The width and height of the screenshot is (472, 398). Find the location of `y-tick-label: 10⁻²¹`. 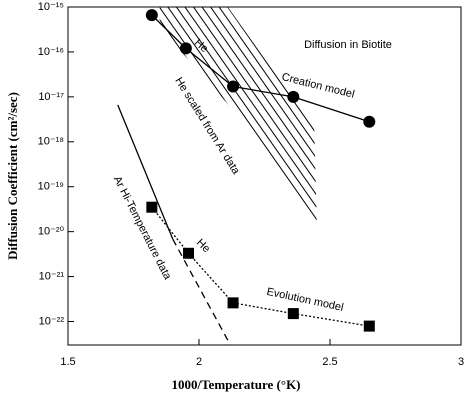

y-tick-label: 10⁻²¹ is located at coordinates (52, 276).